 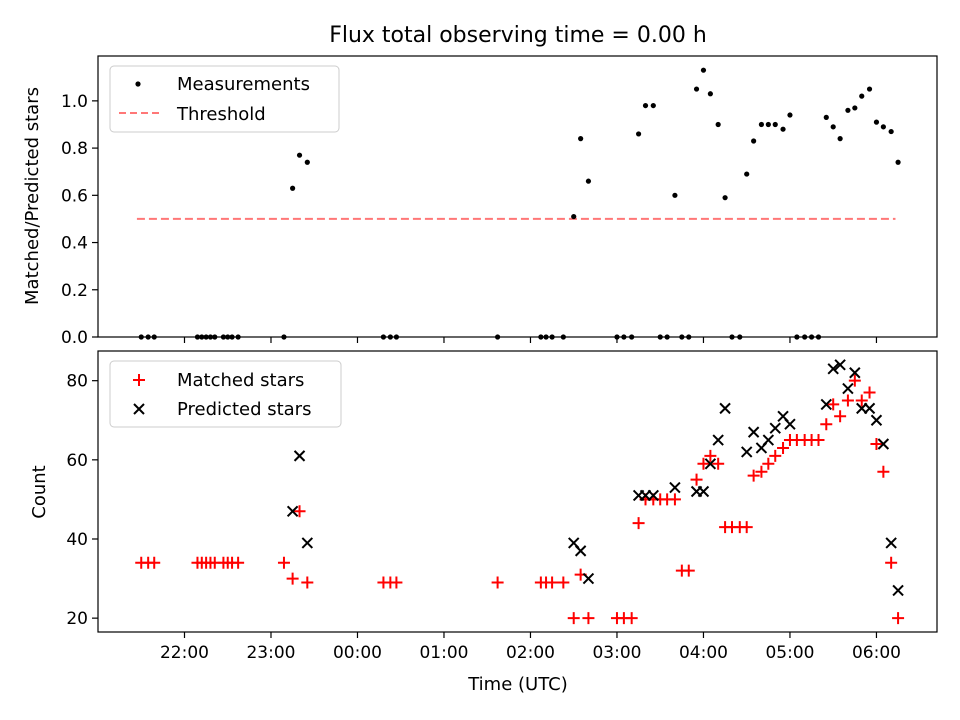 I want to click on legend-predicted-marker, so click(x=139, y=409).